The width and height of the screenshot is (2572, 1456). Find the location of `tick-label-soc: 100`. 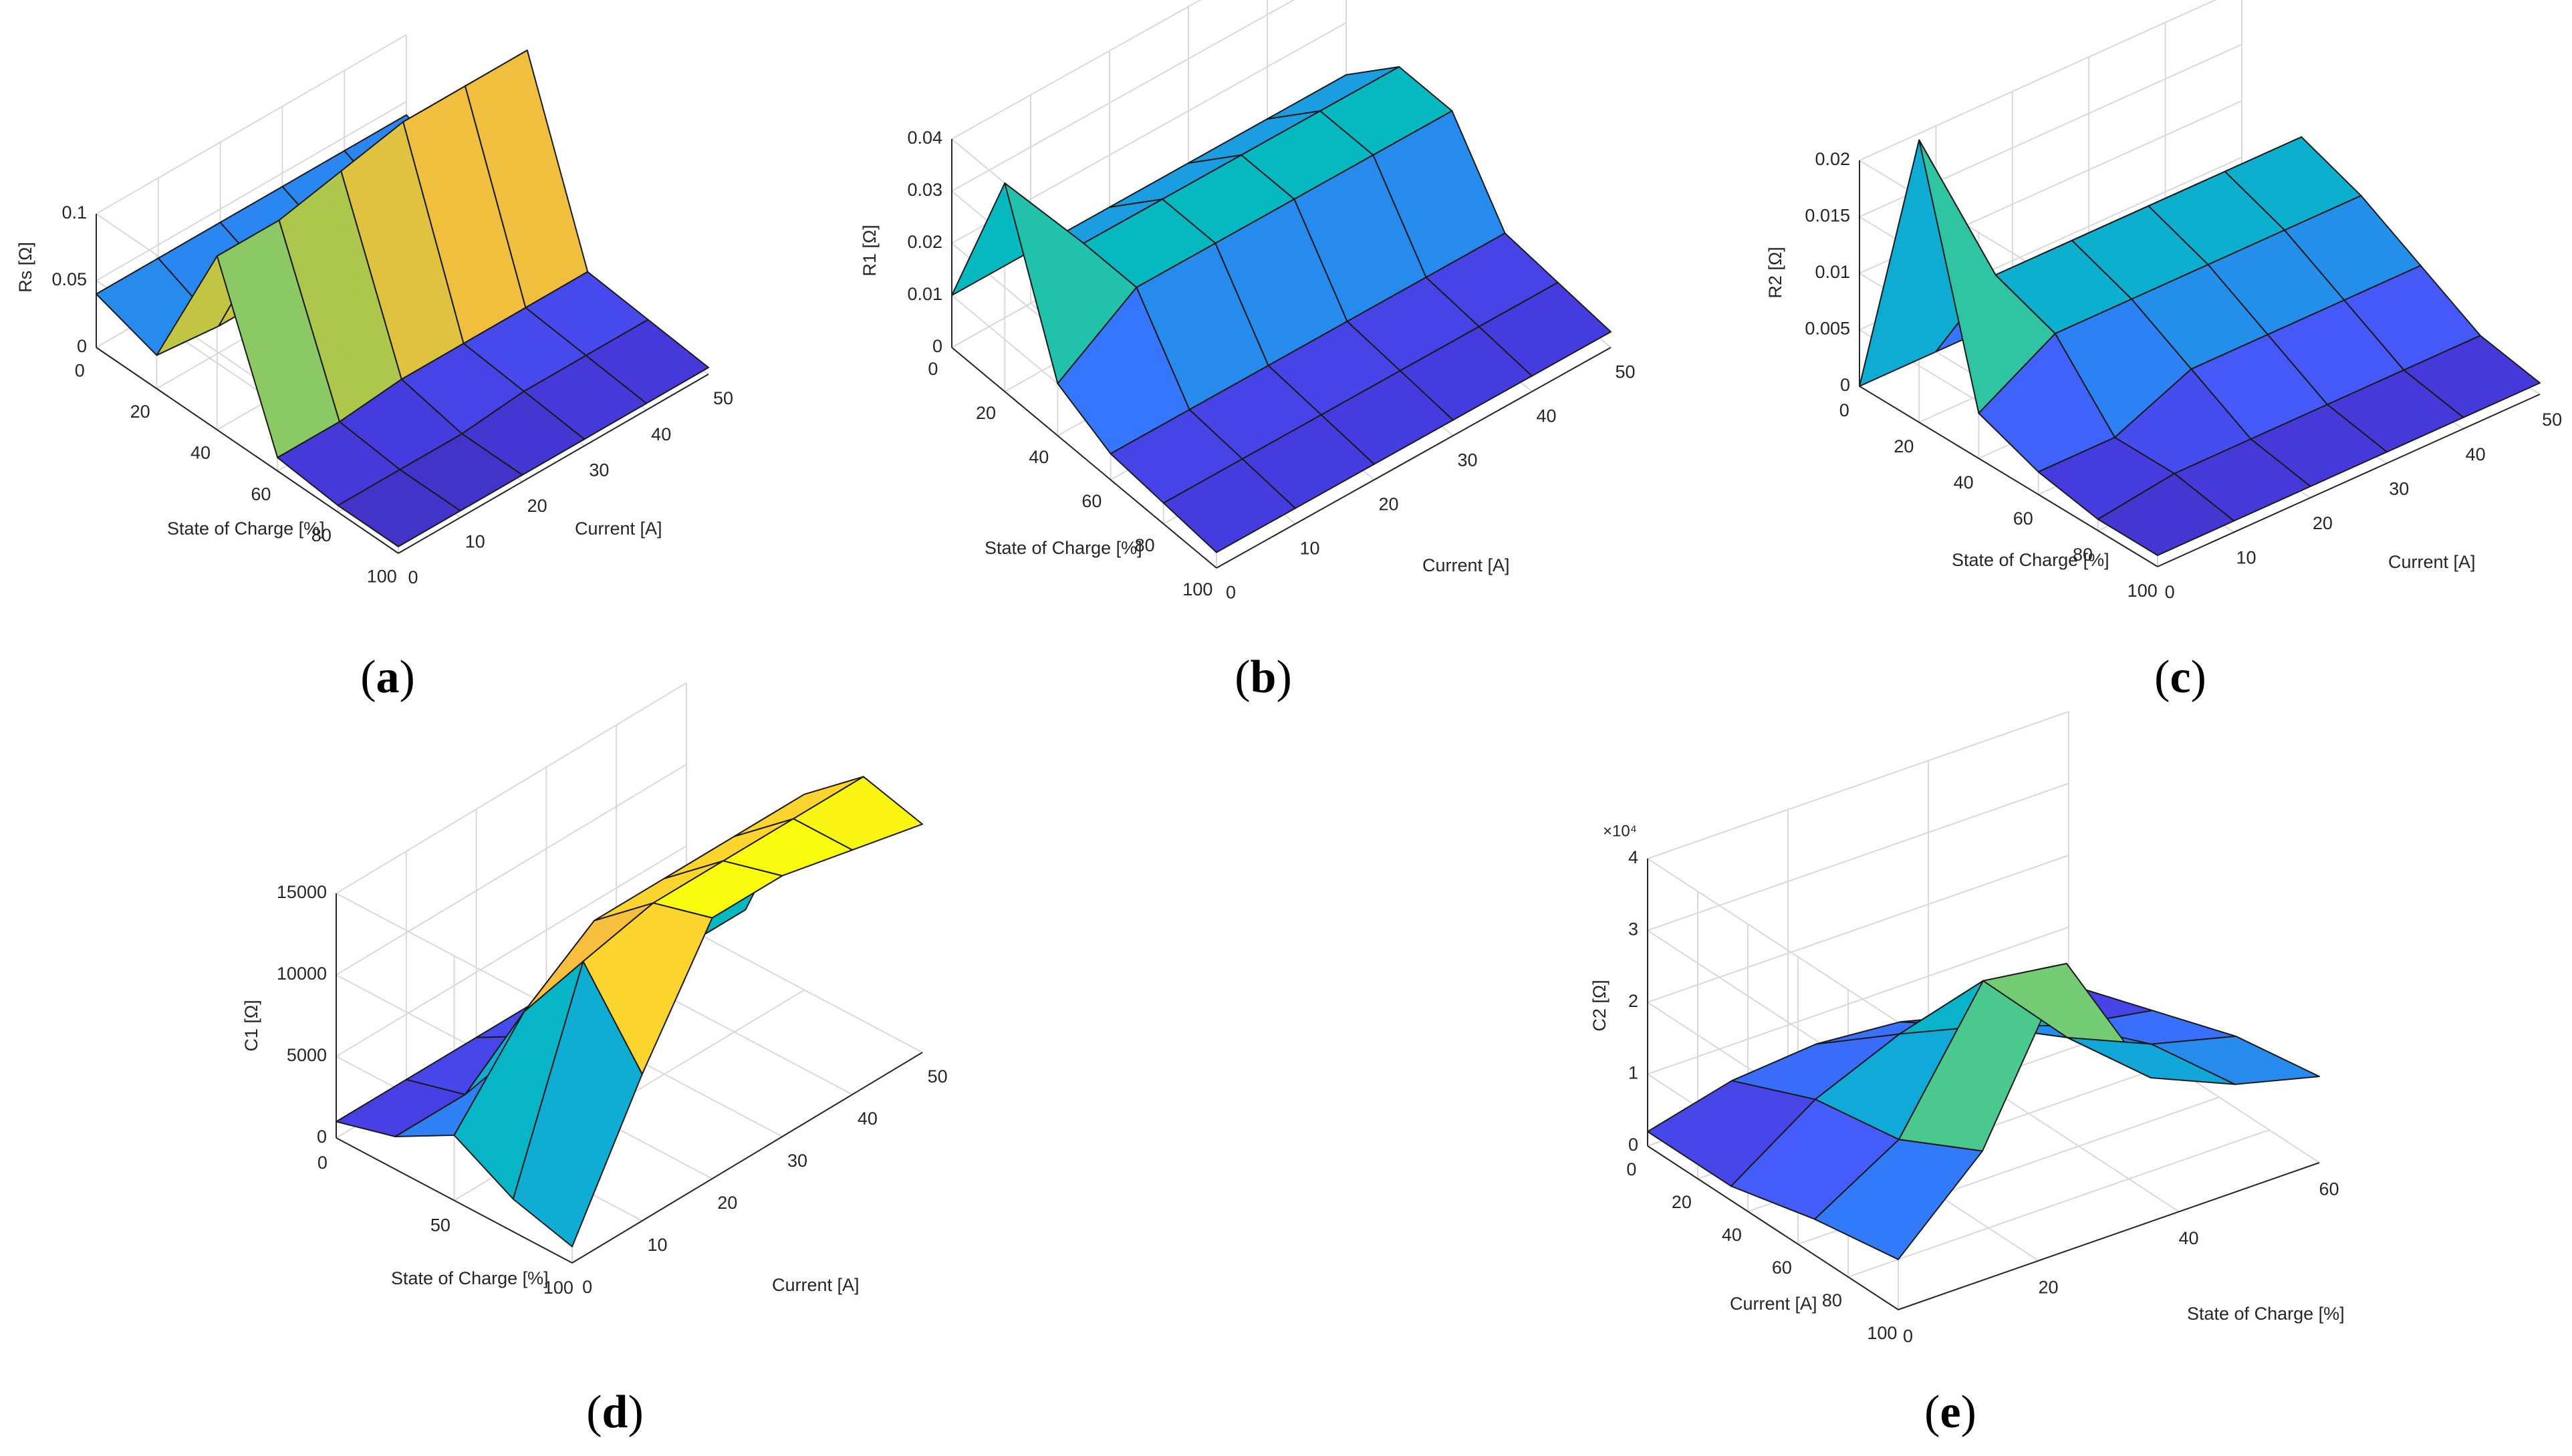

tick-label-soc: 100 is located at coordinates (1882, 1333).